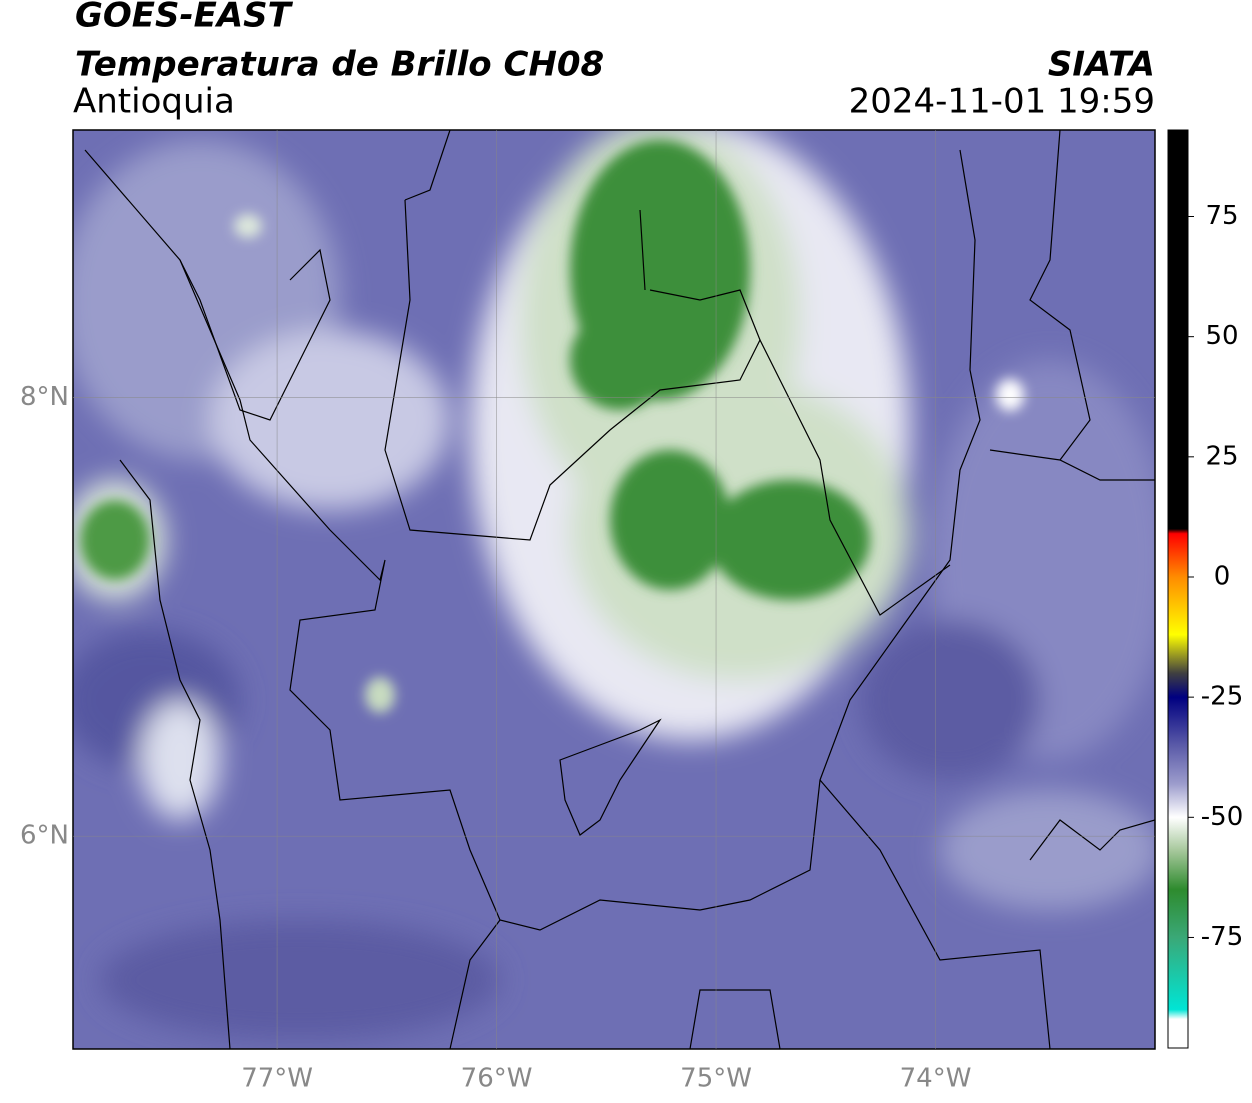 This screenshot has width=1252, height=1103. What do you see at coordinates (936, 1079) in the screenshot?
I see `lon-tick-label: 74°W` at bounding box center [936, 1079].